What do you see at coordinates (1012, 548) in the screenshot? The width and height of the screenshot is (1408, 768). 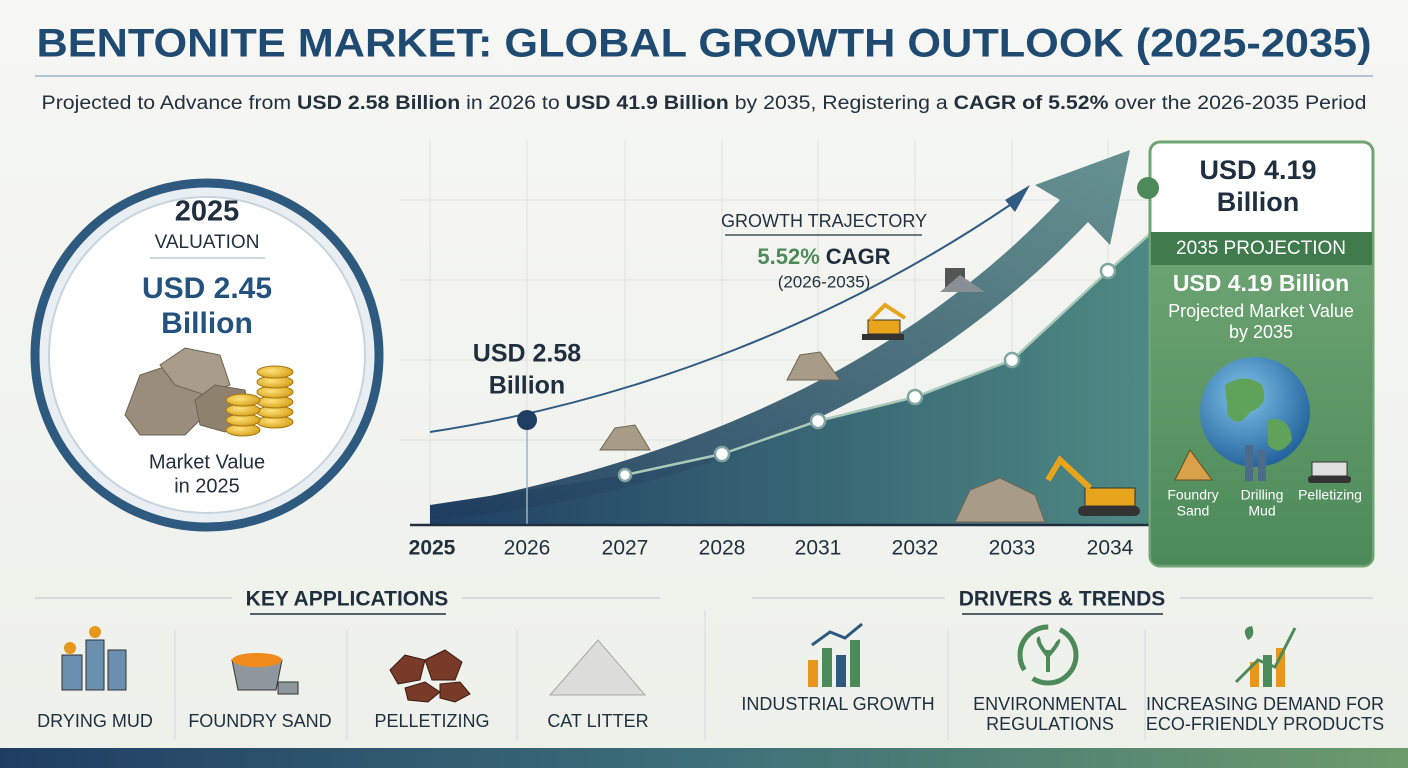 I see `x-label: 2033` at bounding box center [1012, 548].